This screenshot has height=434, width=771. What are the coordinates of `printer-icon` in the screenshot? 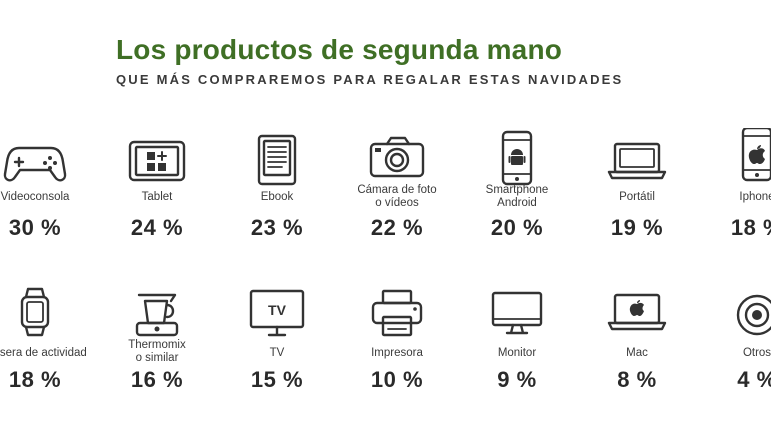 It's located at (397, 313).